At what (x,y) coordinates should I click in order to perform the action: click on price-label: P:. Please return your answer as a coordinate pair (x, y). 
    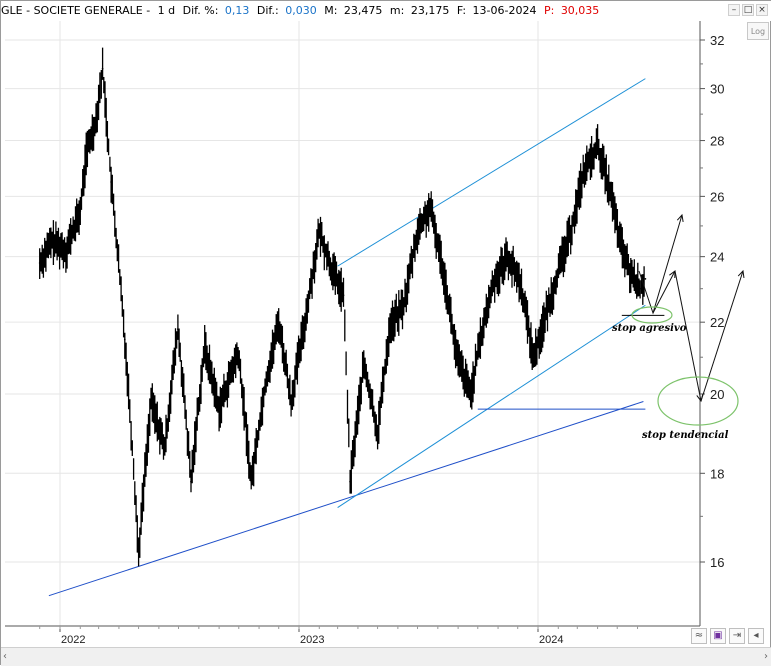
    Looking at the image, I should click on (549, 10).